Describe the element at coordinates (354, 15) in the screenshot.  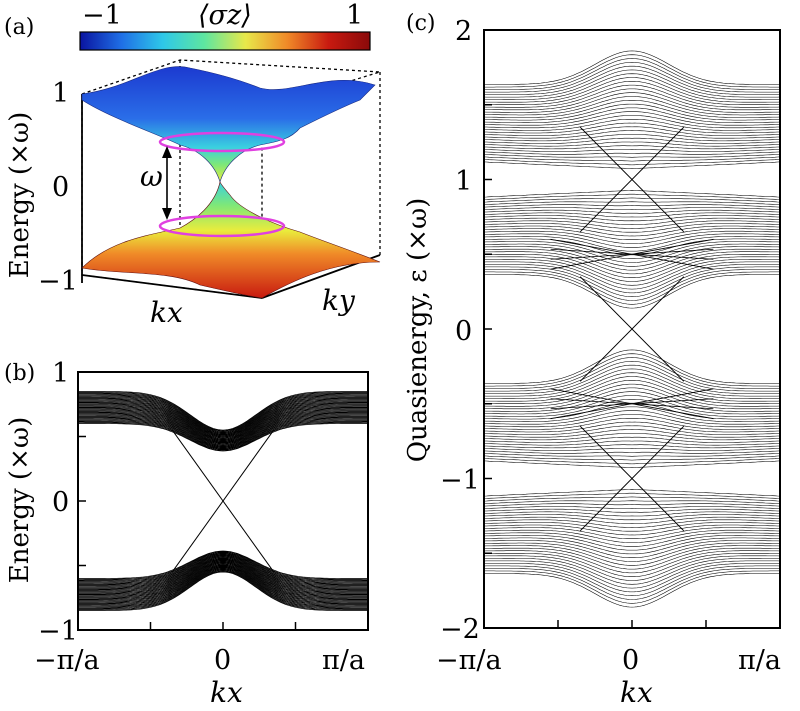
I see `colorbar-max-label: 1` at that location.